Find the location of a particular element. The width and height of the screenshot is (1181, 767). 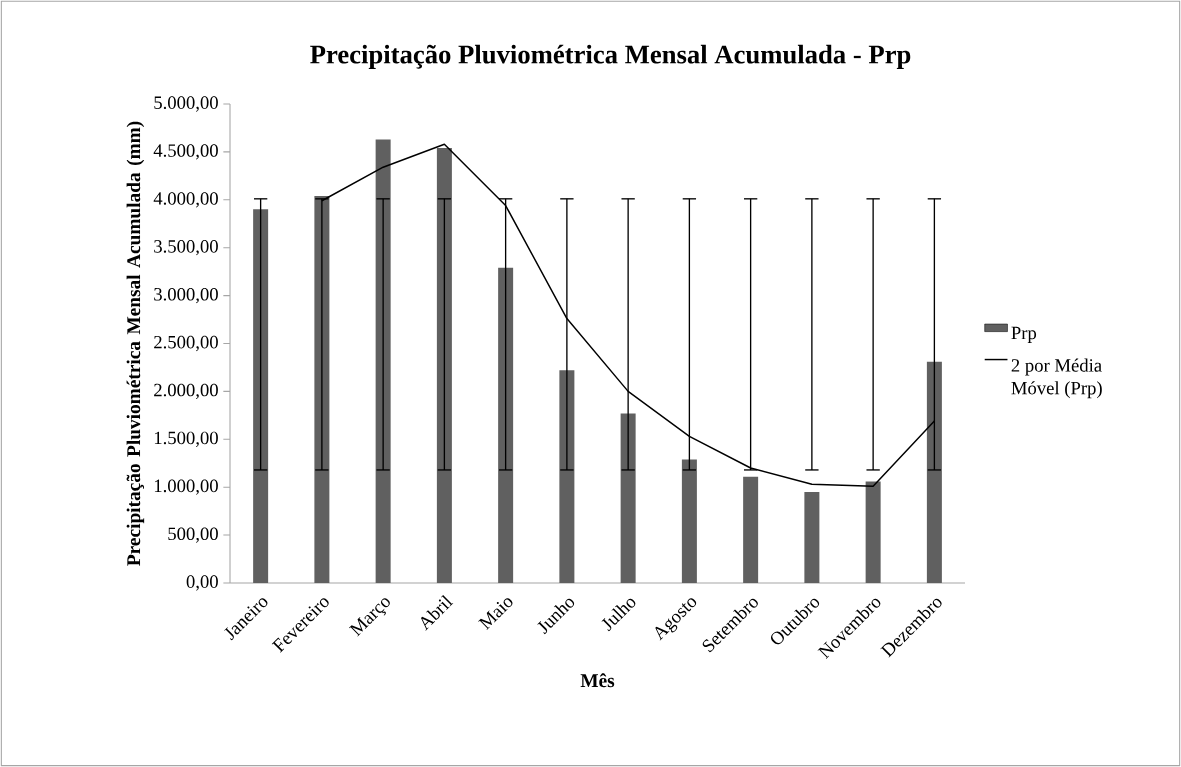

y-tick-label: 500,00 is located at coordinates (193, 535).